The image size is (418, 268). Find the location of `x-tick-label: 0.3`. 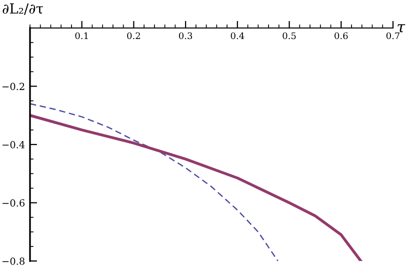

x-tick-label: 0.3 is located at coordinates (185, 36).